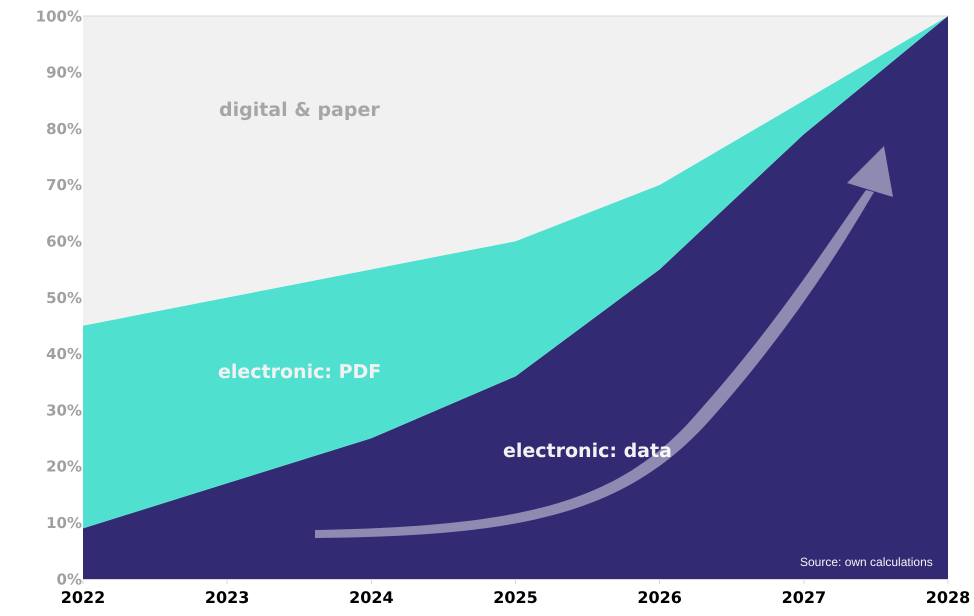  I want to click on y-tick-label: 10%, so click(64, 523).